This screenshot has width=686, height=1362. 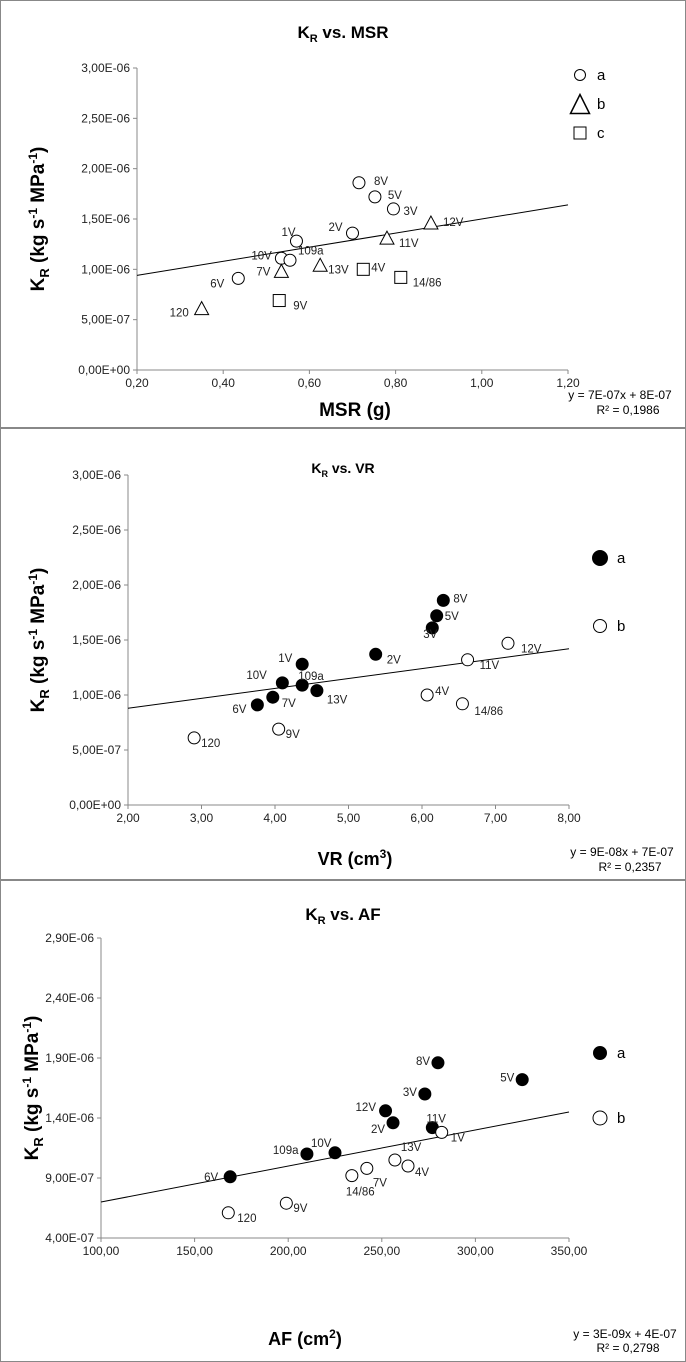 What do you see at coordinates (622, 852) in the screenshot?
I see `trendline-equation: y = 9E-08x + 7E-07` at bounding box center [622, 852].